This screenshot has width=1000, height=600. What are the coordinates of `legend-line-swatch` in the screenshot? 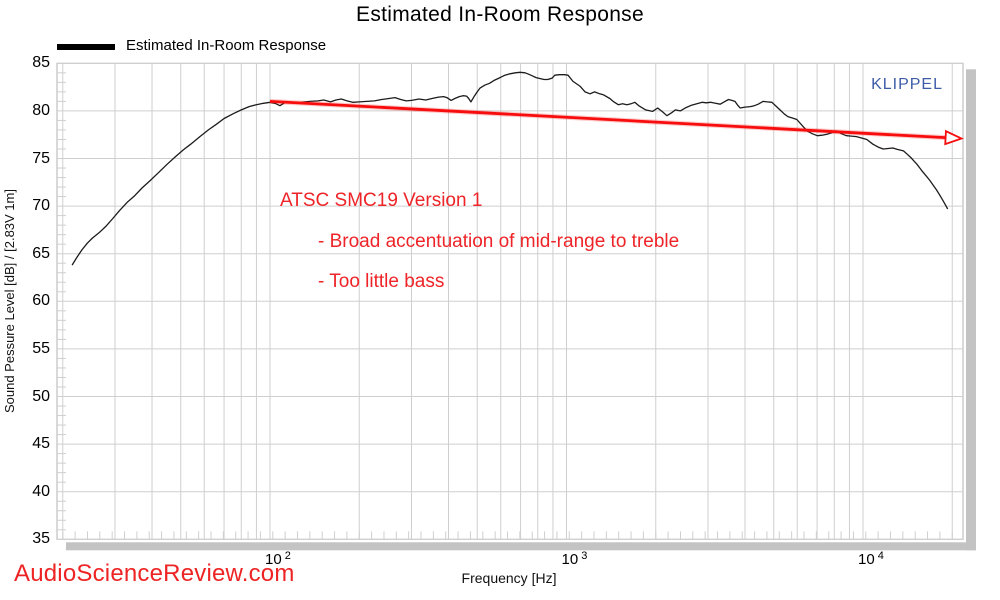 It's located at (86, 47).